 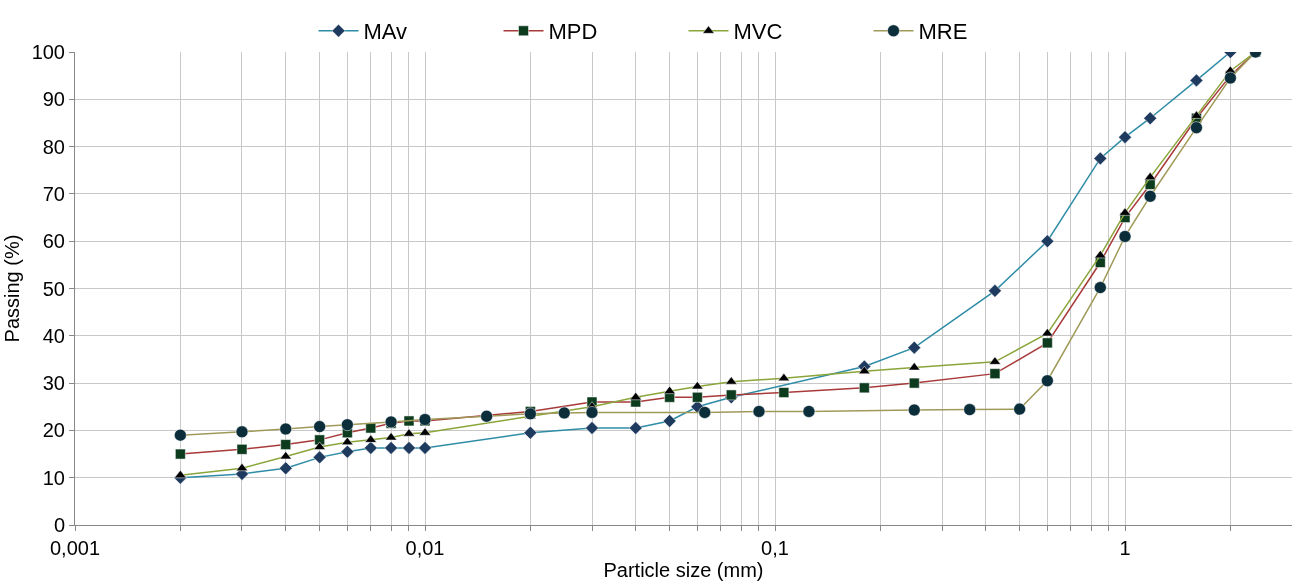 I want to click on legend-label: MPD, so click(x=573, y=32).